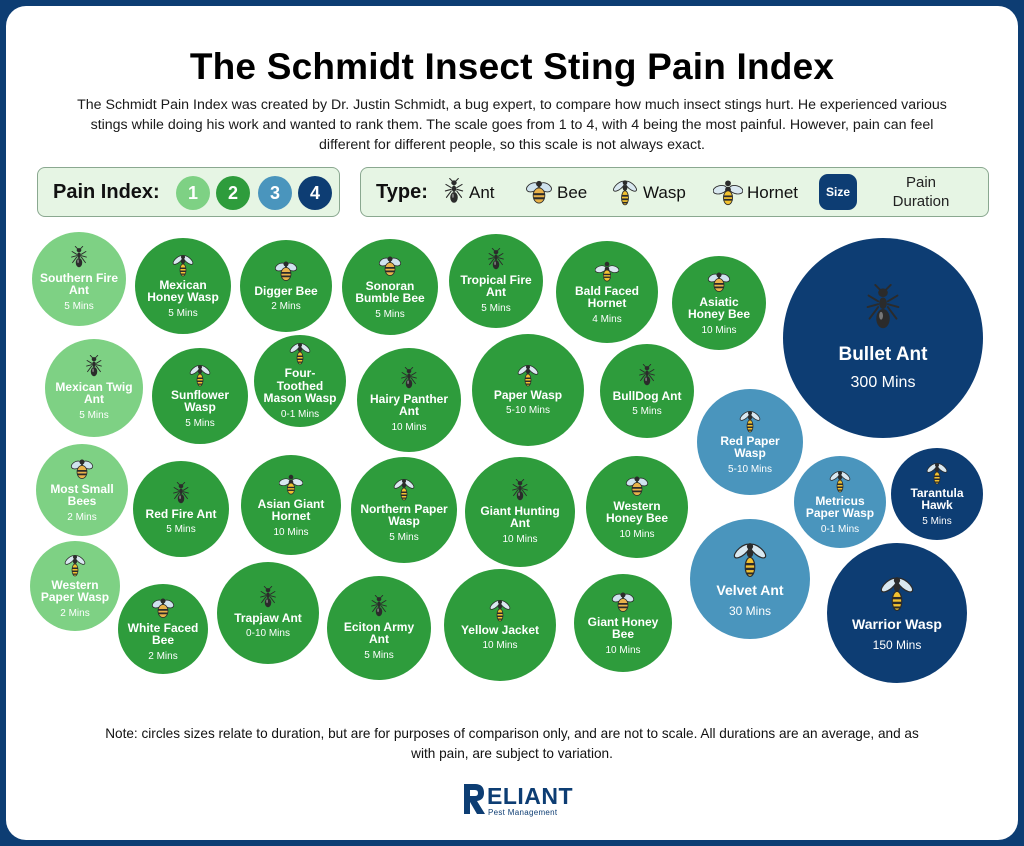 The width and height of the screenshot is (1024, 846). I want to click on pain-level-1-badge: 1, so click(193, 193).